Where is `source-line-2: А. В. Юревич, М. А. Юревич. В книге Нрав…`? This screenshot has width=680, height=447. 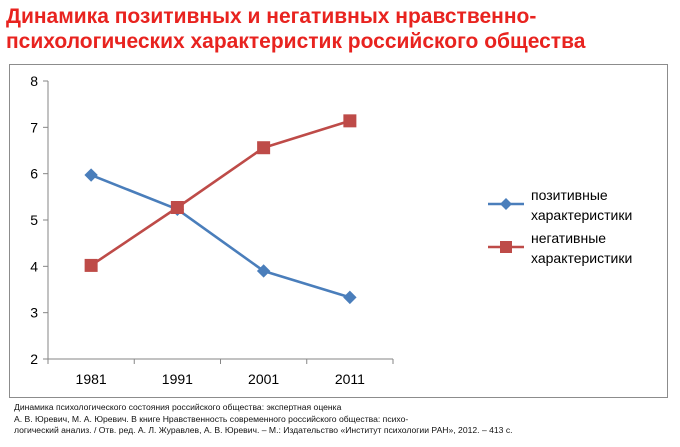
source-line-2: А. В. Юревич, М. А. Юревич. В книге Нрав… is located at coordinates (211, 418).